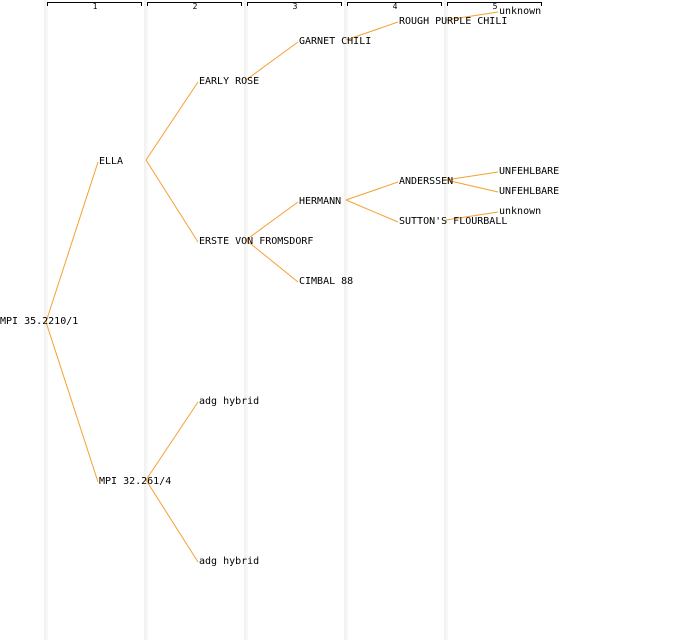 This screenshot has height=640, width=700. Describe the element at coordinates (320, 201) in the screenshot. I see `node-hermann: HERMANN` at that location.